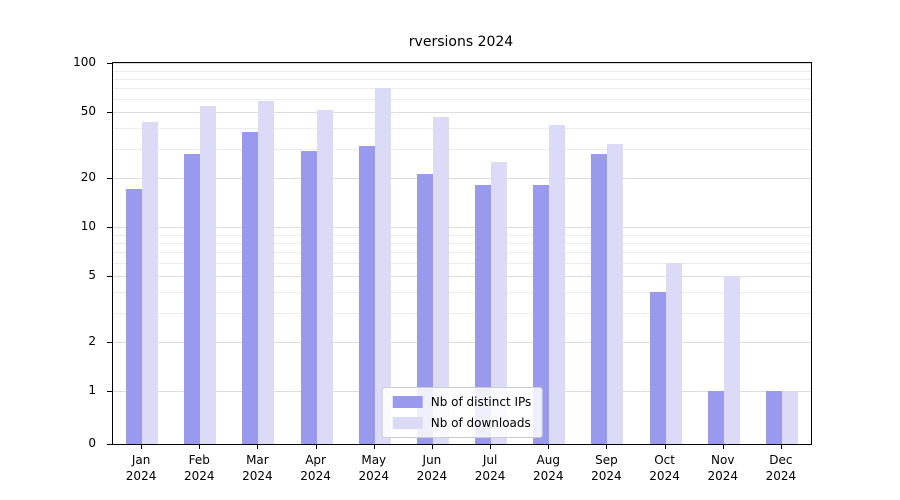  I want to click on bar-apr-series1, so click(324, 276).